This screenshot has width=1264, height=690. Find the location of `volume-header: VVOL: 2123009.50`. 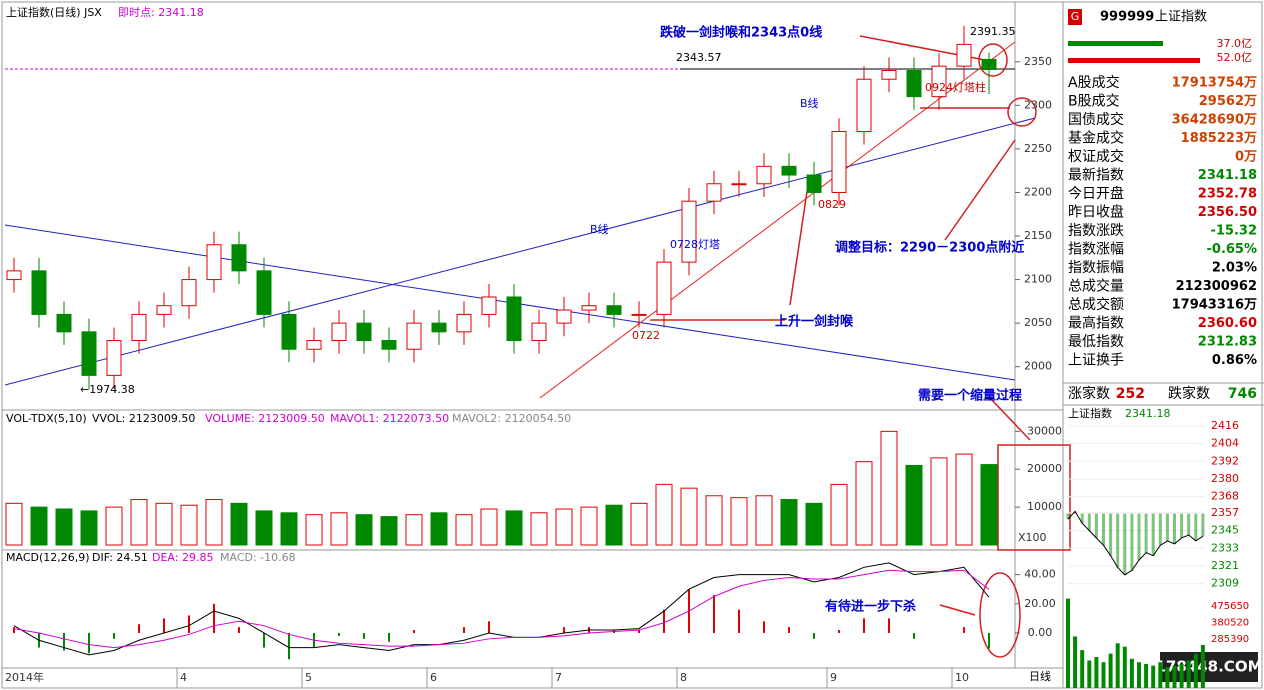

volume-header: VVOL: 2123009.50 is located at coordinates (143, 418).